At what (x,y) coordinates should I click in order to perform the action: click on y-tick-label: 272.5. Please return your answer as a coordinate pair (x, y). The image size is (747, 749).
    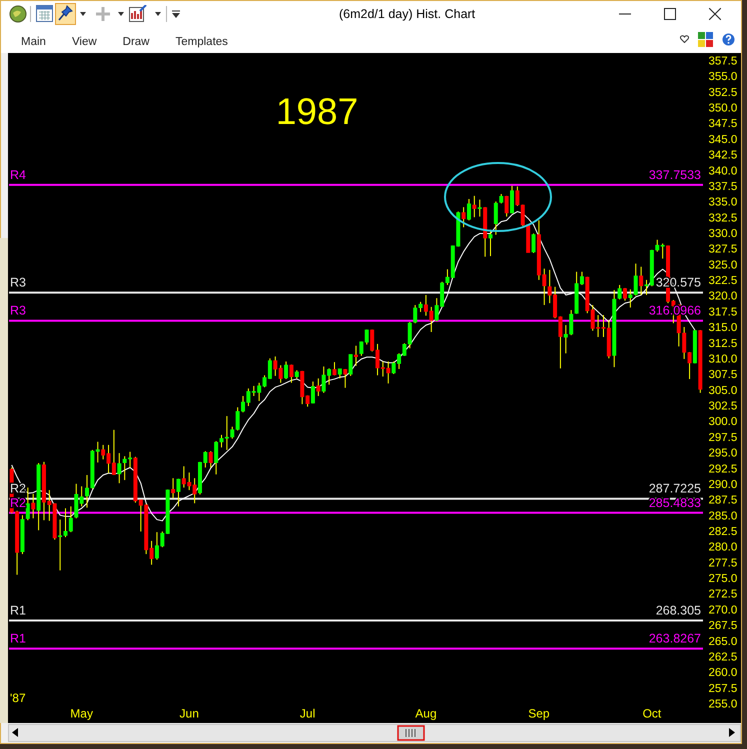
    Looking at the image, I should click on (723, 594).